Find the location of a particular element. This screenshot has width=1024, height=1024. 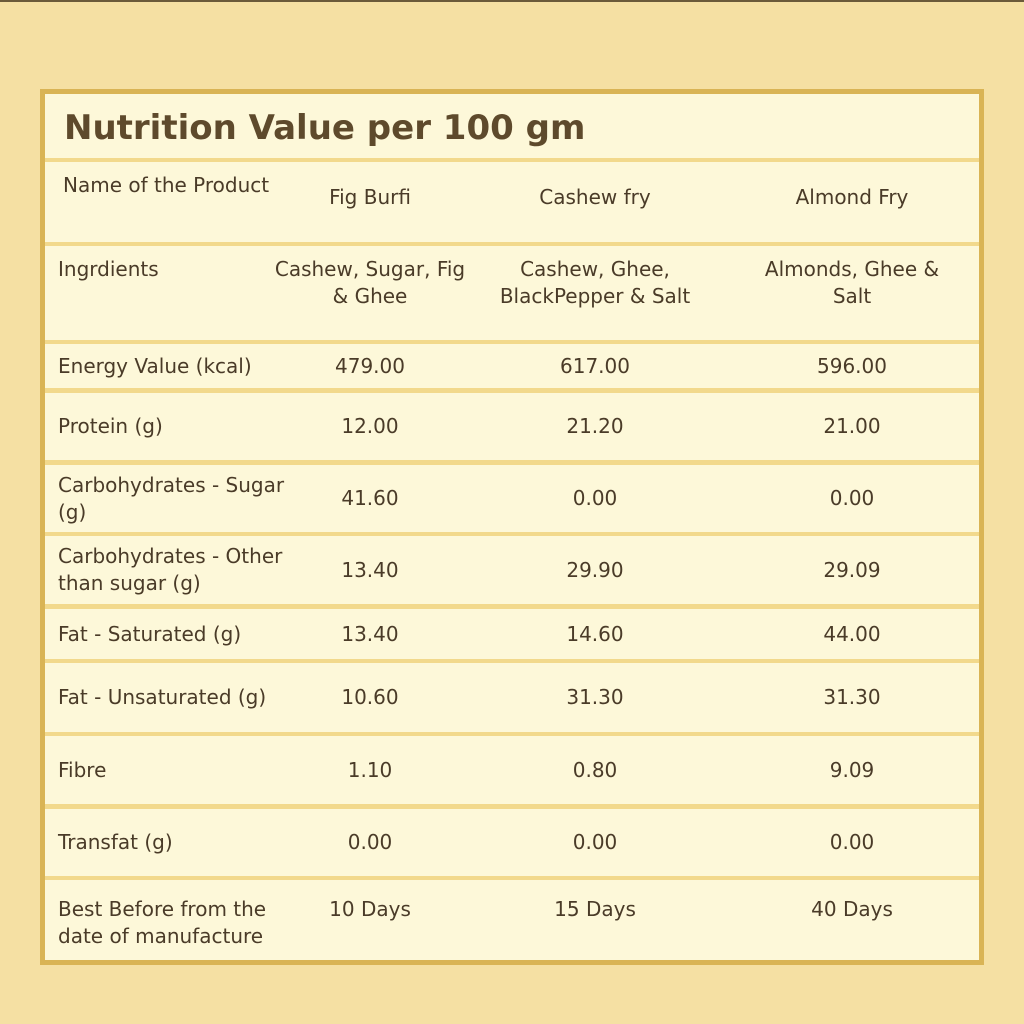

value-cashew-fry: 0.80 is located at coordinates (595, 769).